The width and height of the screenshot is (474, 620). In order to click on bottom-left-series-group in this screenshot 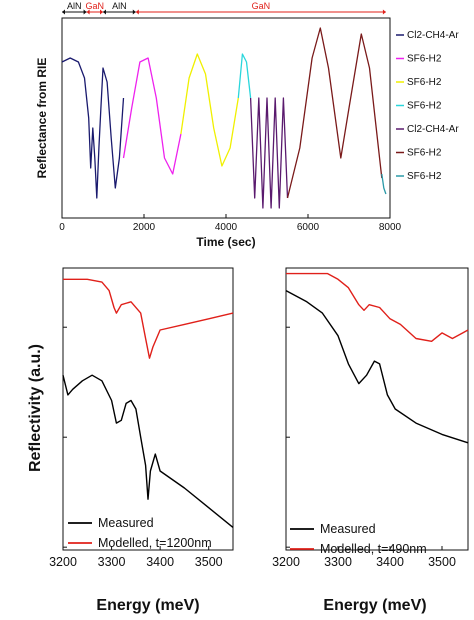, I will do `click(148, 403)`.